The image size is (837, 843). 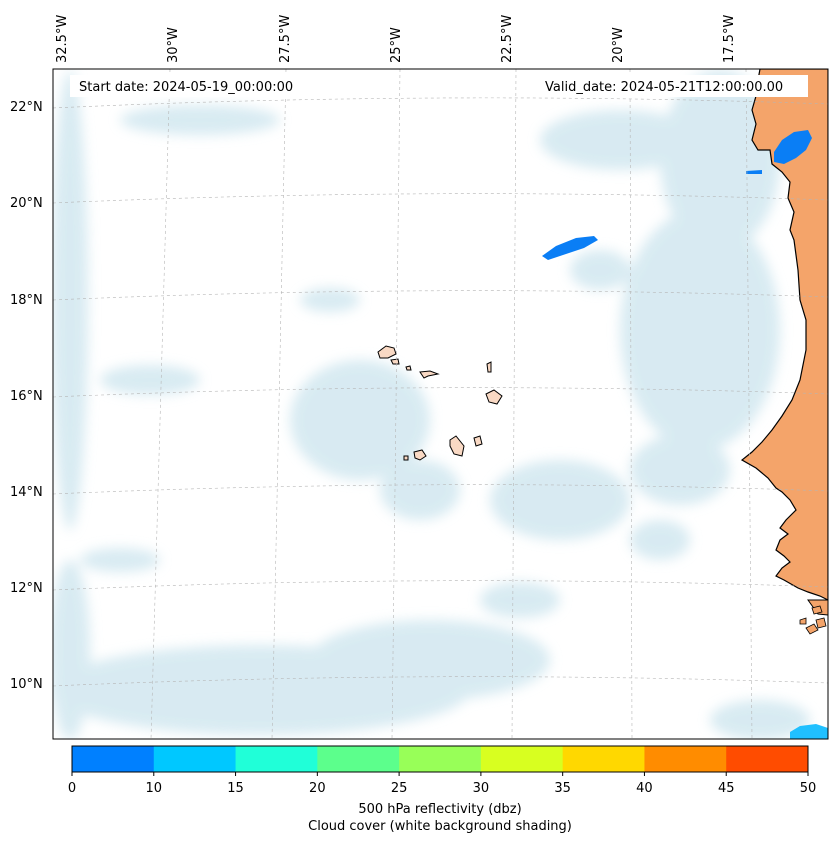 What do you see at coordinates (440, 826) in the screenshot?
I see `colorbar-subtitle: Cloud cover (white background shading)` at bounding box center [440, 826].